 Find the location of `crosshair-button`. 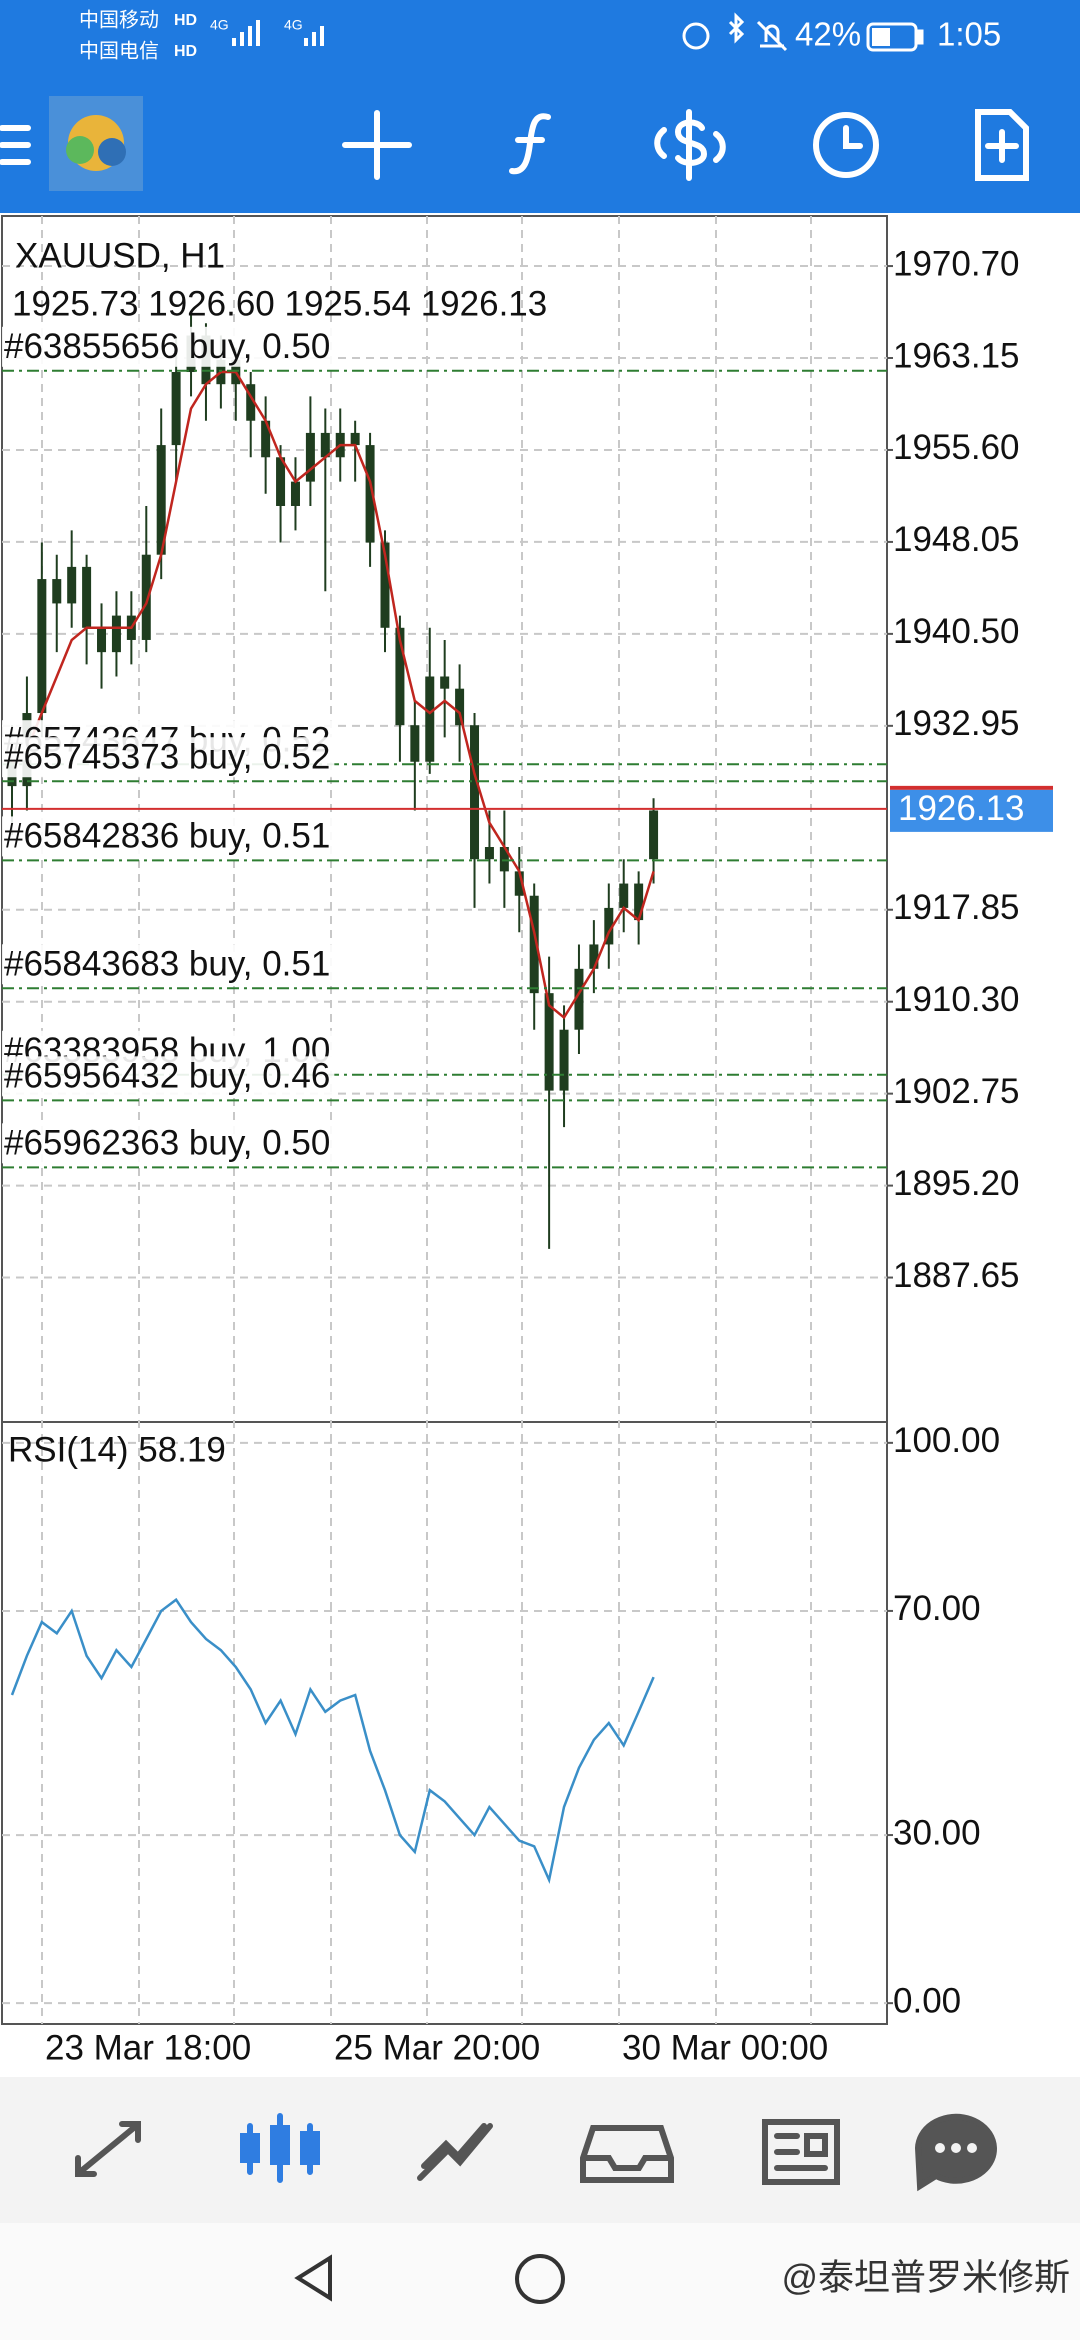

crosshair-button is located at coordinates (377, 145).